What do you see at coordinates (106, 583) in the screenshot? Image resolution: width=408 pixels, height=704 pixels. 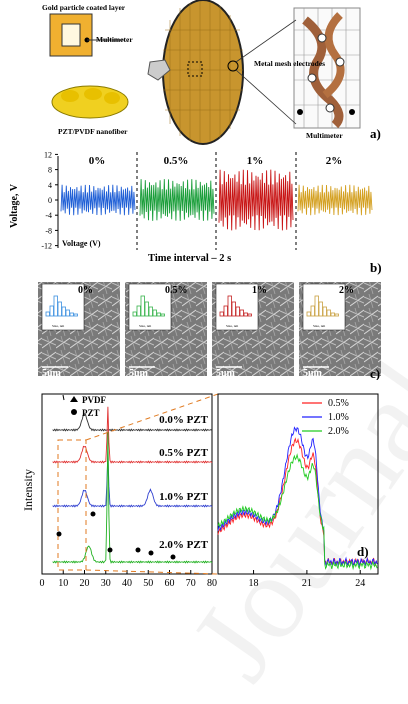 I see `xtick-label: 30` at bounding box center [106, 583].